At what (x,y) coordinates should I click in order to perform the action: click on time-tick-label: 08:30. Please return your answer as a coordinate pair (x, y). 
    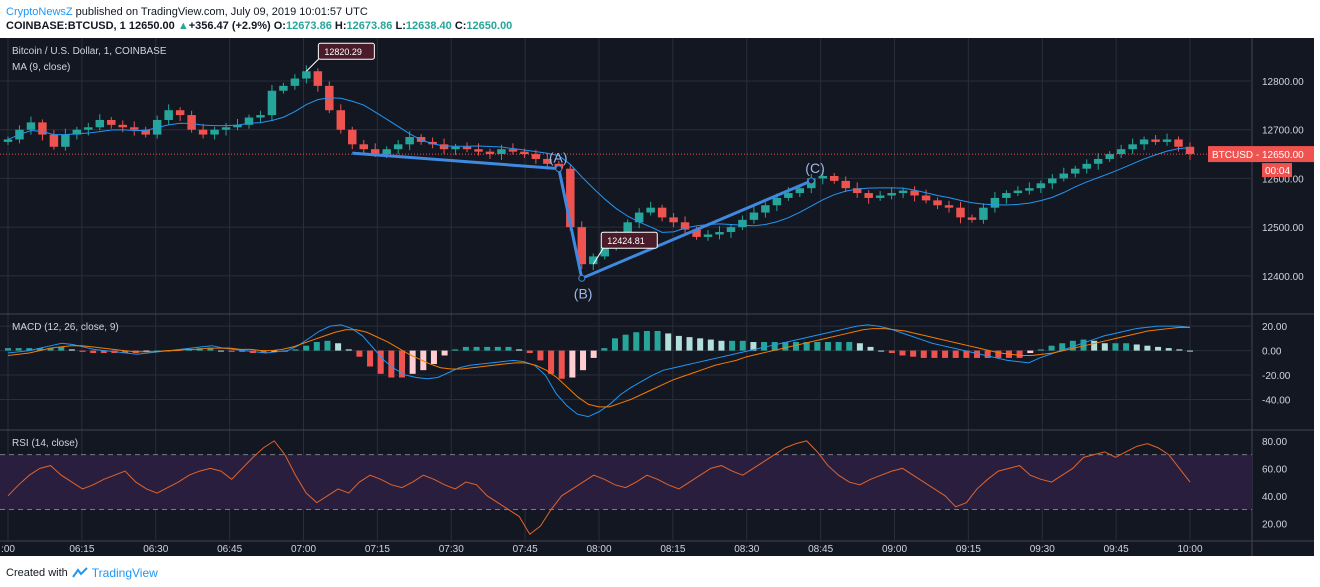
    Looking at the image, I should click on (746, 549).